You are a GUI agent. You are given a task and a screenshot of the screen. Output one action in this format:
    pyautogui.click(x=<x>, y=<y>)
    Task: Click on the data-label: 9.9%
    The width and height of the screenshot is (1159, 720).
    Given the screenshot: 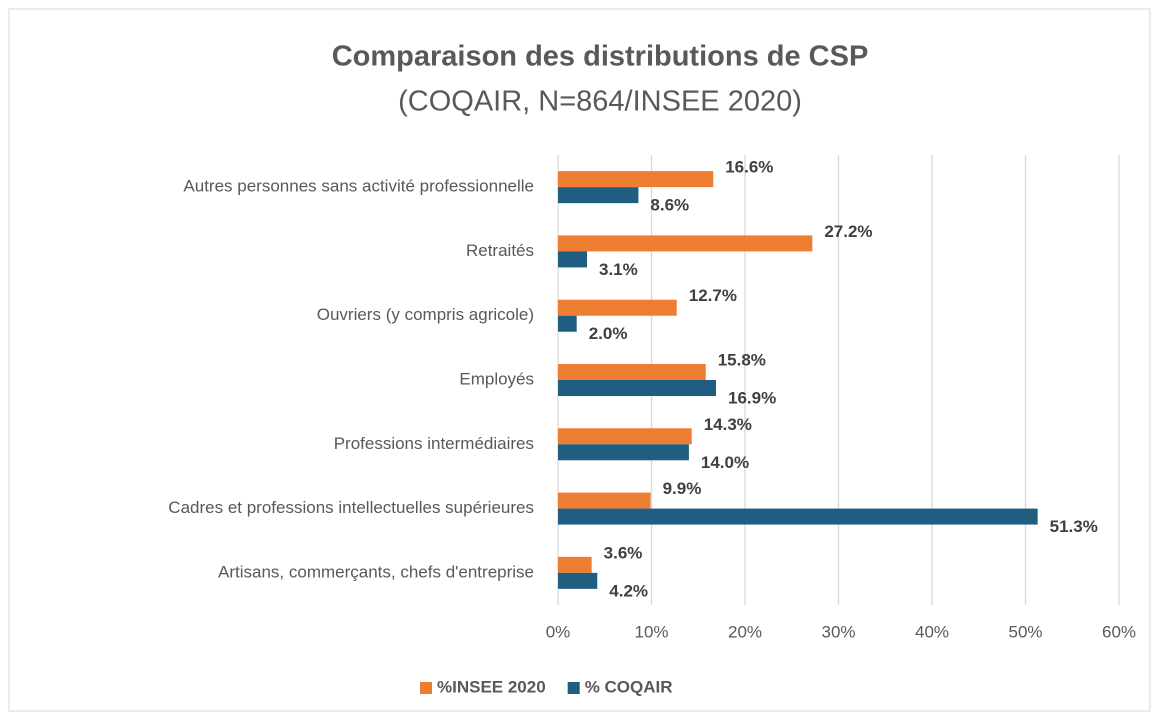 What is the action you would take?
    pyautogui.click(x=682, y=488)
    